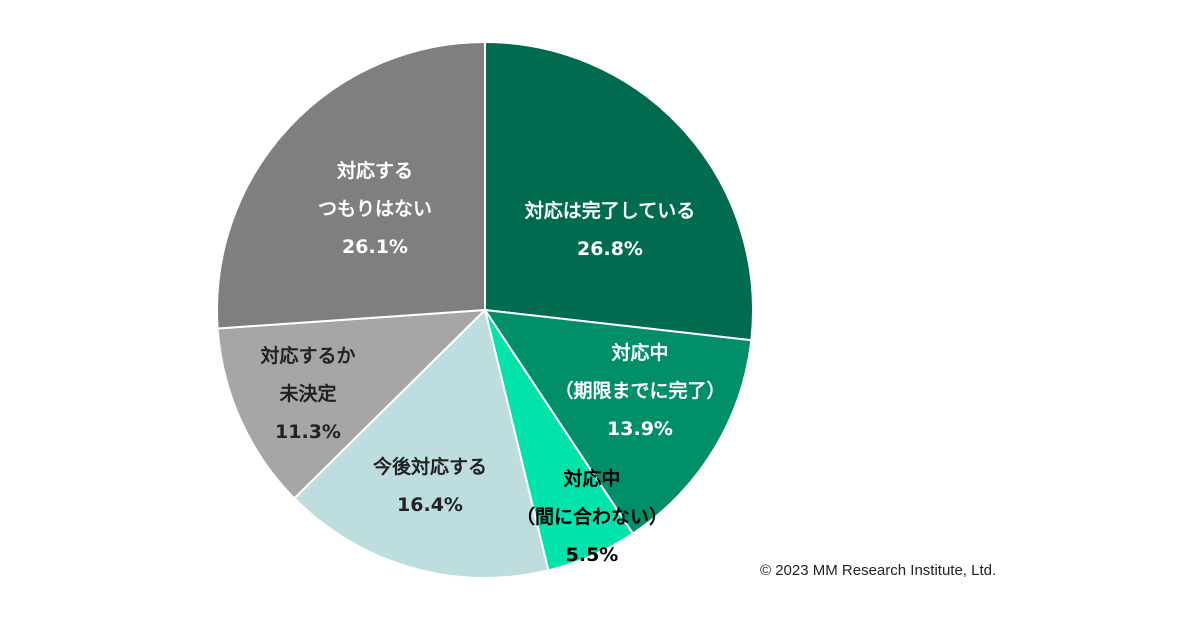 The width and height of the screenshot is (1200, 630). Describe the element at coordinates (374, 170) in the screenshot. I see `slice-category-label: 対応する` at that location.